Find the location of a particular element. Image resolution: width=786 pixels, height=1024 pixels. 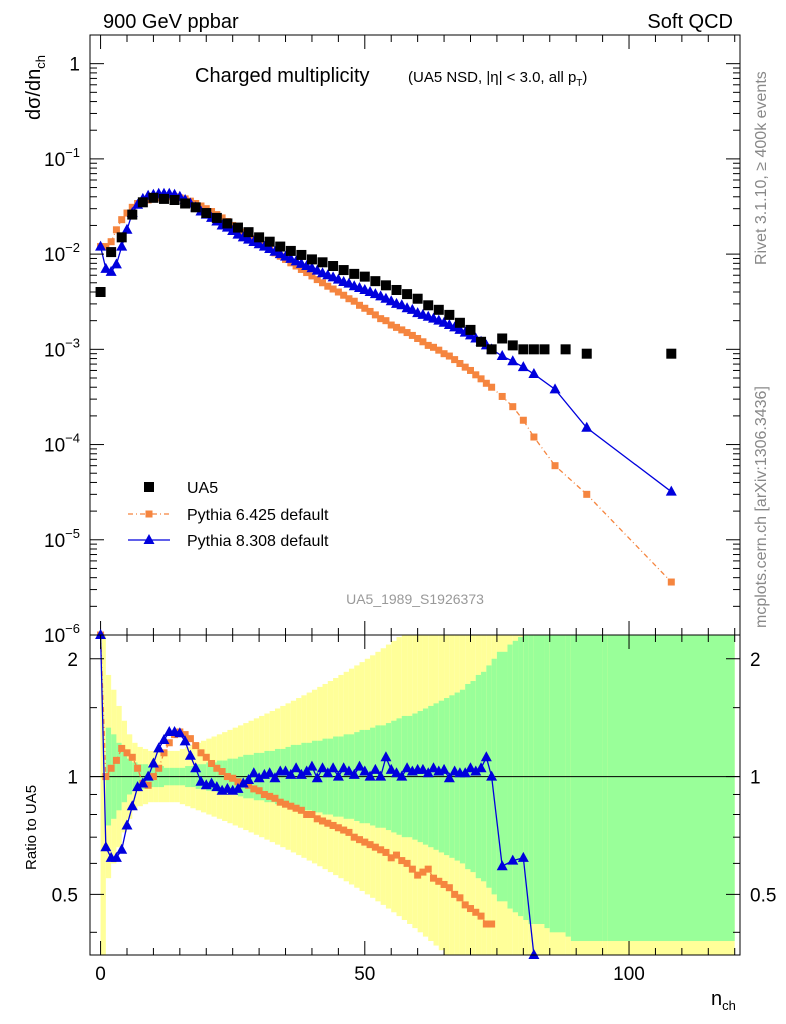

y-axis-label-main: dσ/dnch is located at coordinates (35, 87).